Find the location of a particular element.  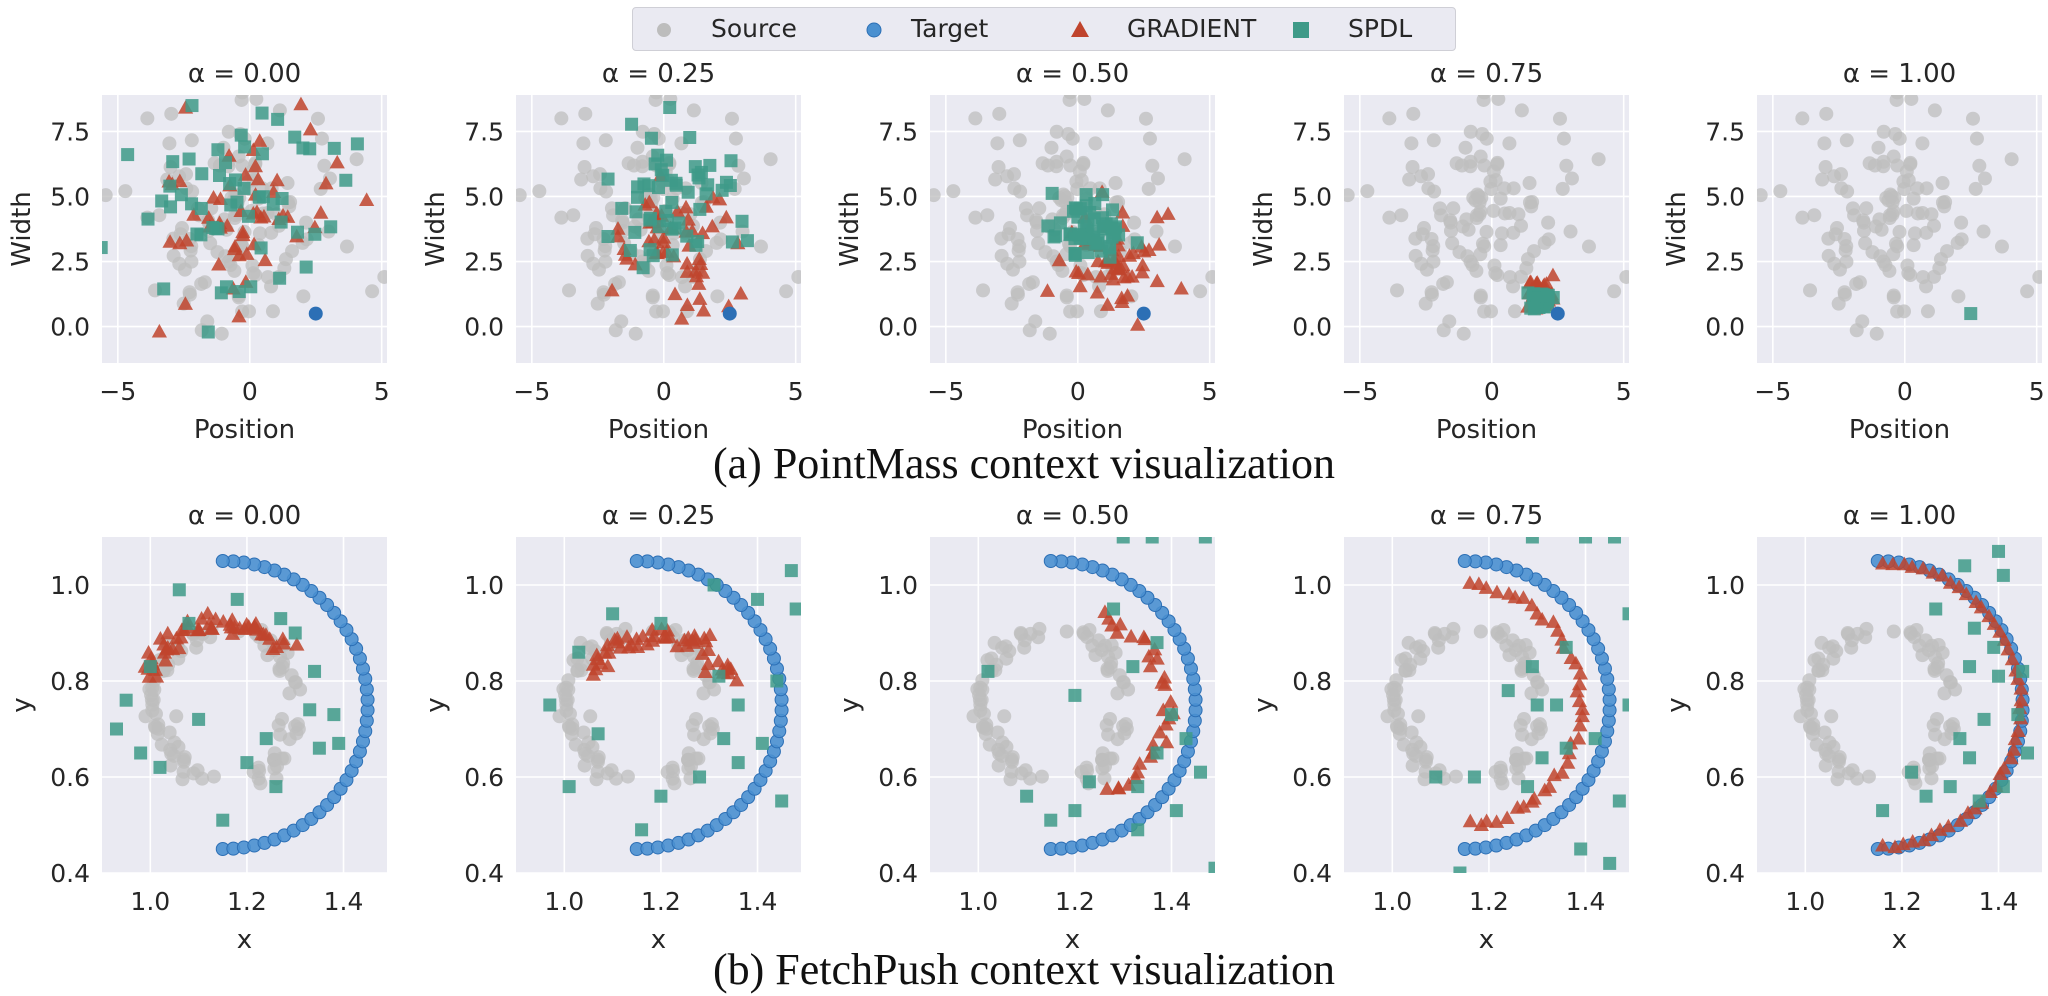

x-axis-label: x is located at coordinates (1072, 940).